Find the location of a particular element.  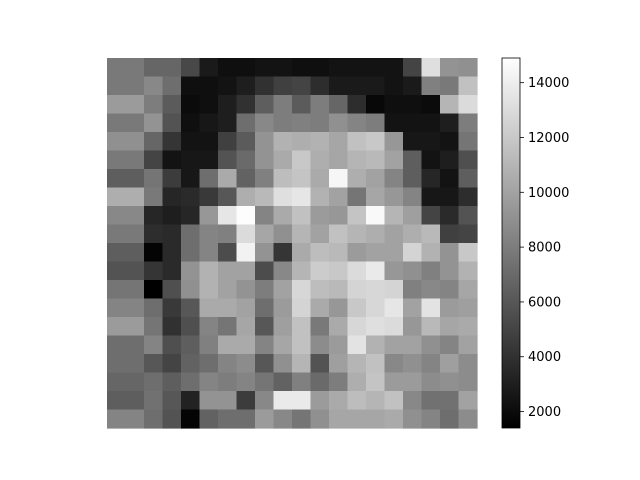

colorbar-tick-label: 12000 is located at coordinates (548, 138).